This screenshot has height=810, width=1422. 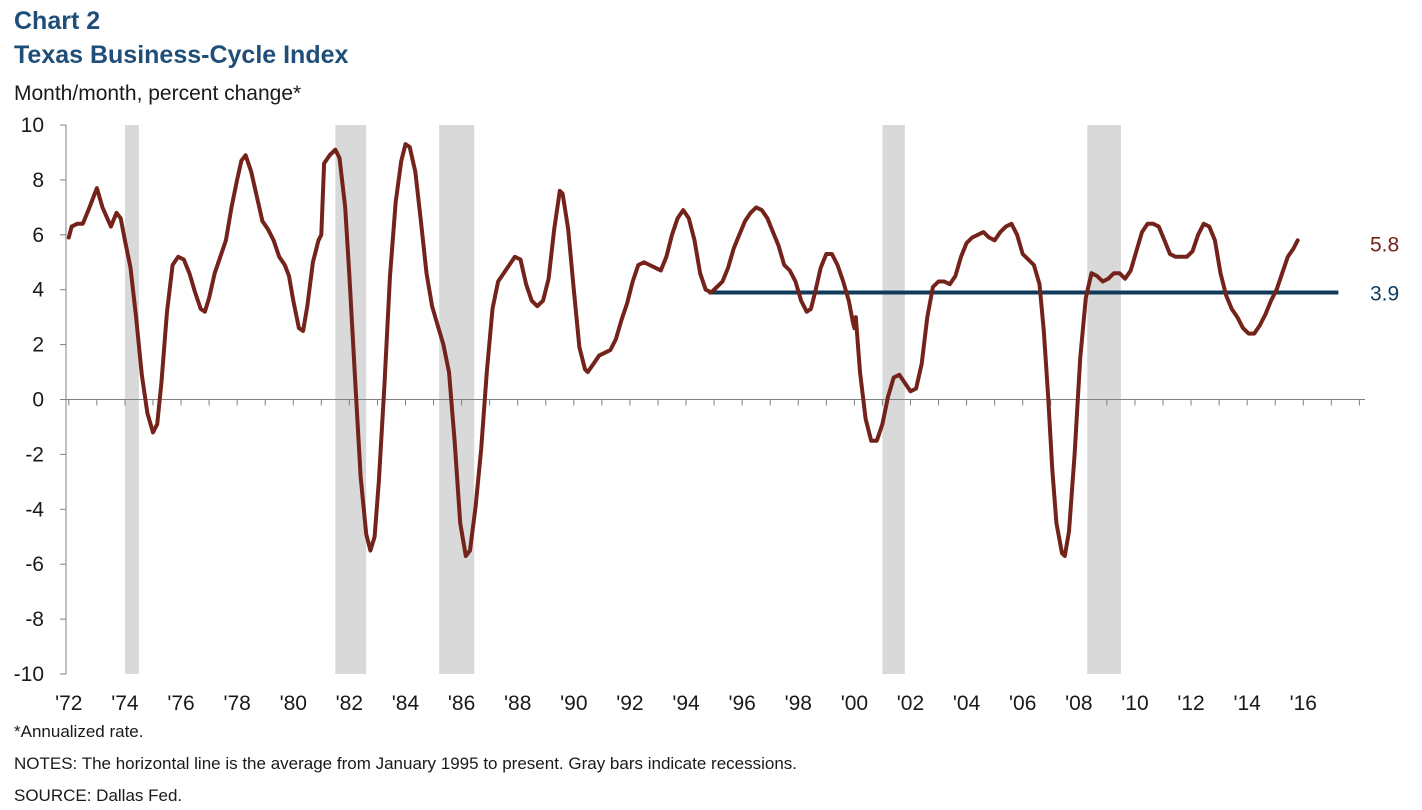 What do you see at coordinates (686, 703) in the screenshot?
I see `x-tick-label: '94` at bounding box center [686, 703].